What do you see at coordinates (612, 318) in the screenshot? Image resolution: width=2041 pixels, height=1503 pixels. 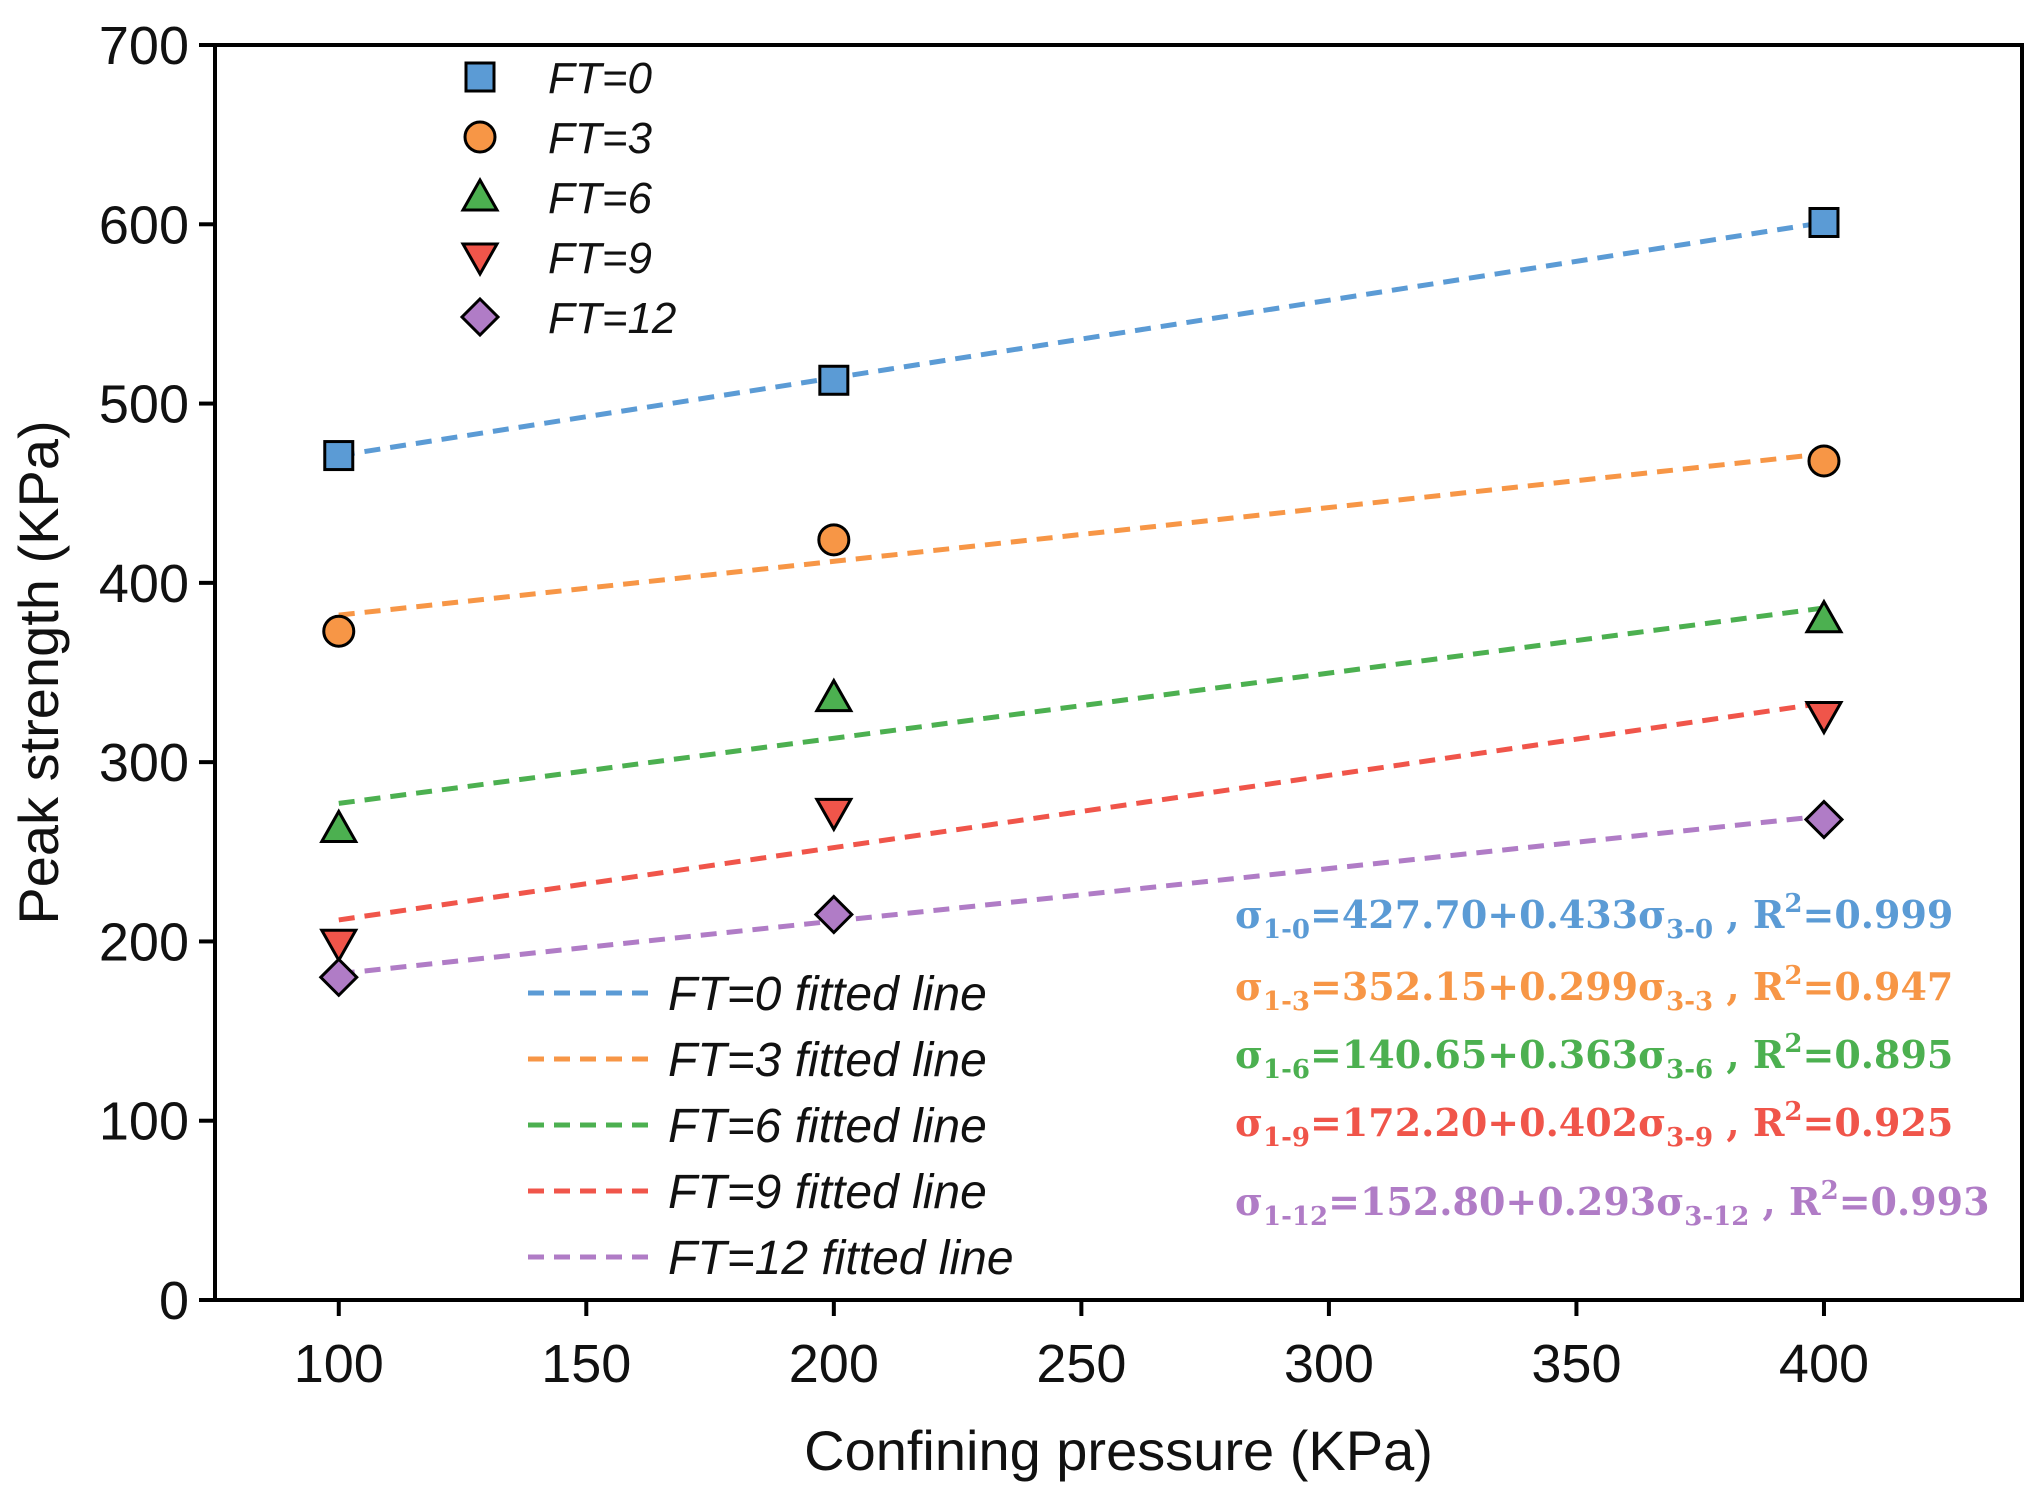 I see `legend-label: FT=12` at bounding box center [612, 318].